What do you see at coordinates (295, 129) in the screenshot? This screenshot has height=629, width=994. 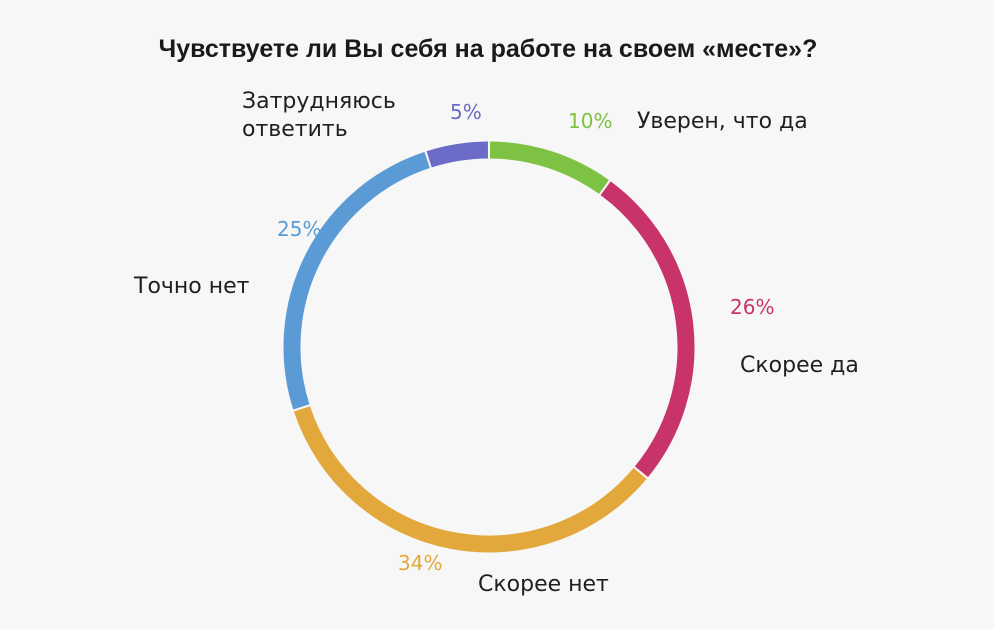 I see `slice-category-label-line: ответить` at bounding box center [295, 129].